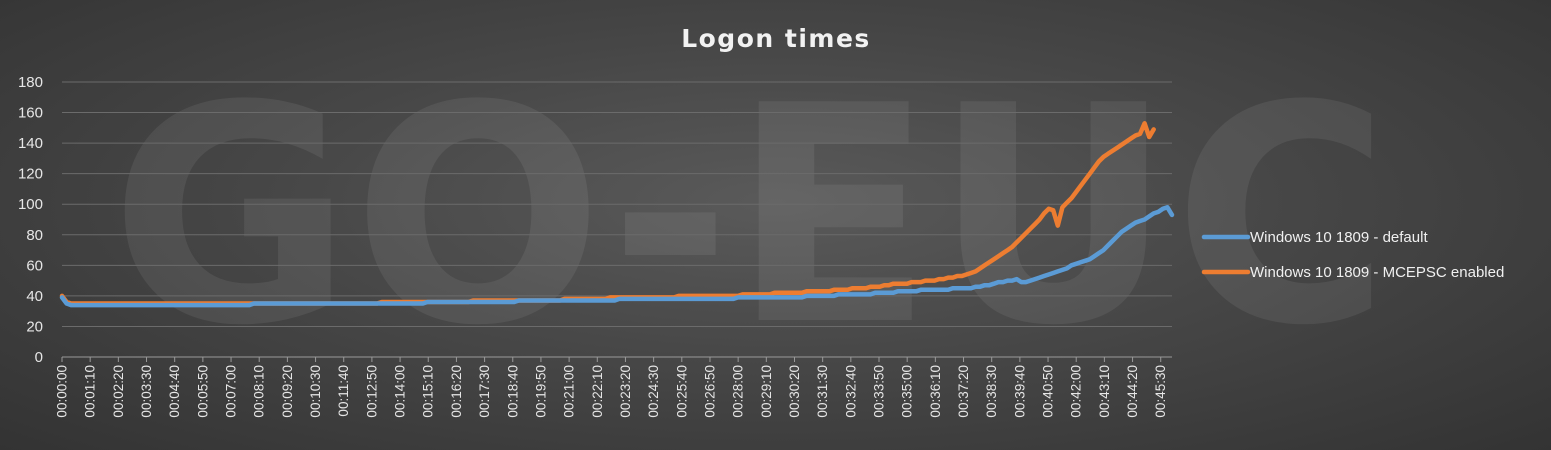 The width and height of the screenshot is (1551, 450). Describe the element at coordinates (34, 235) in the screenshot. I see `y-tick-label: 80` at that location.